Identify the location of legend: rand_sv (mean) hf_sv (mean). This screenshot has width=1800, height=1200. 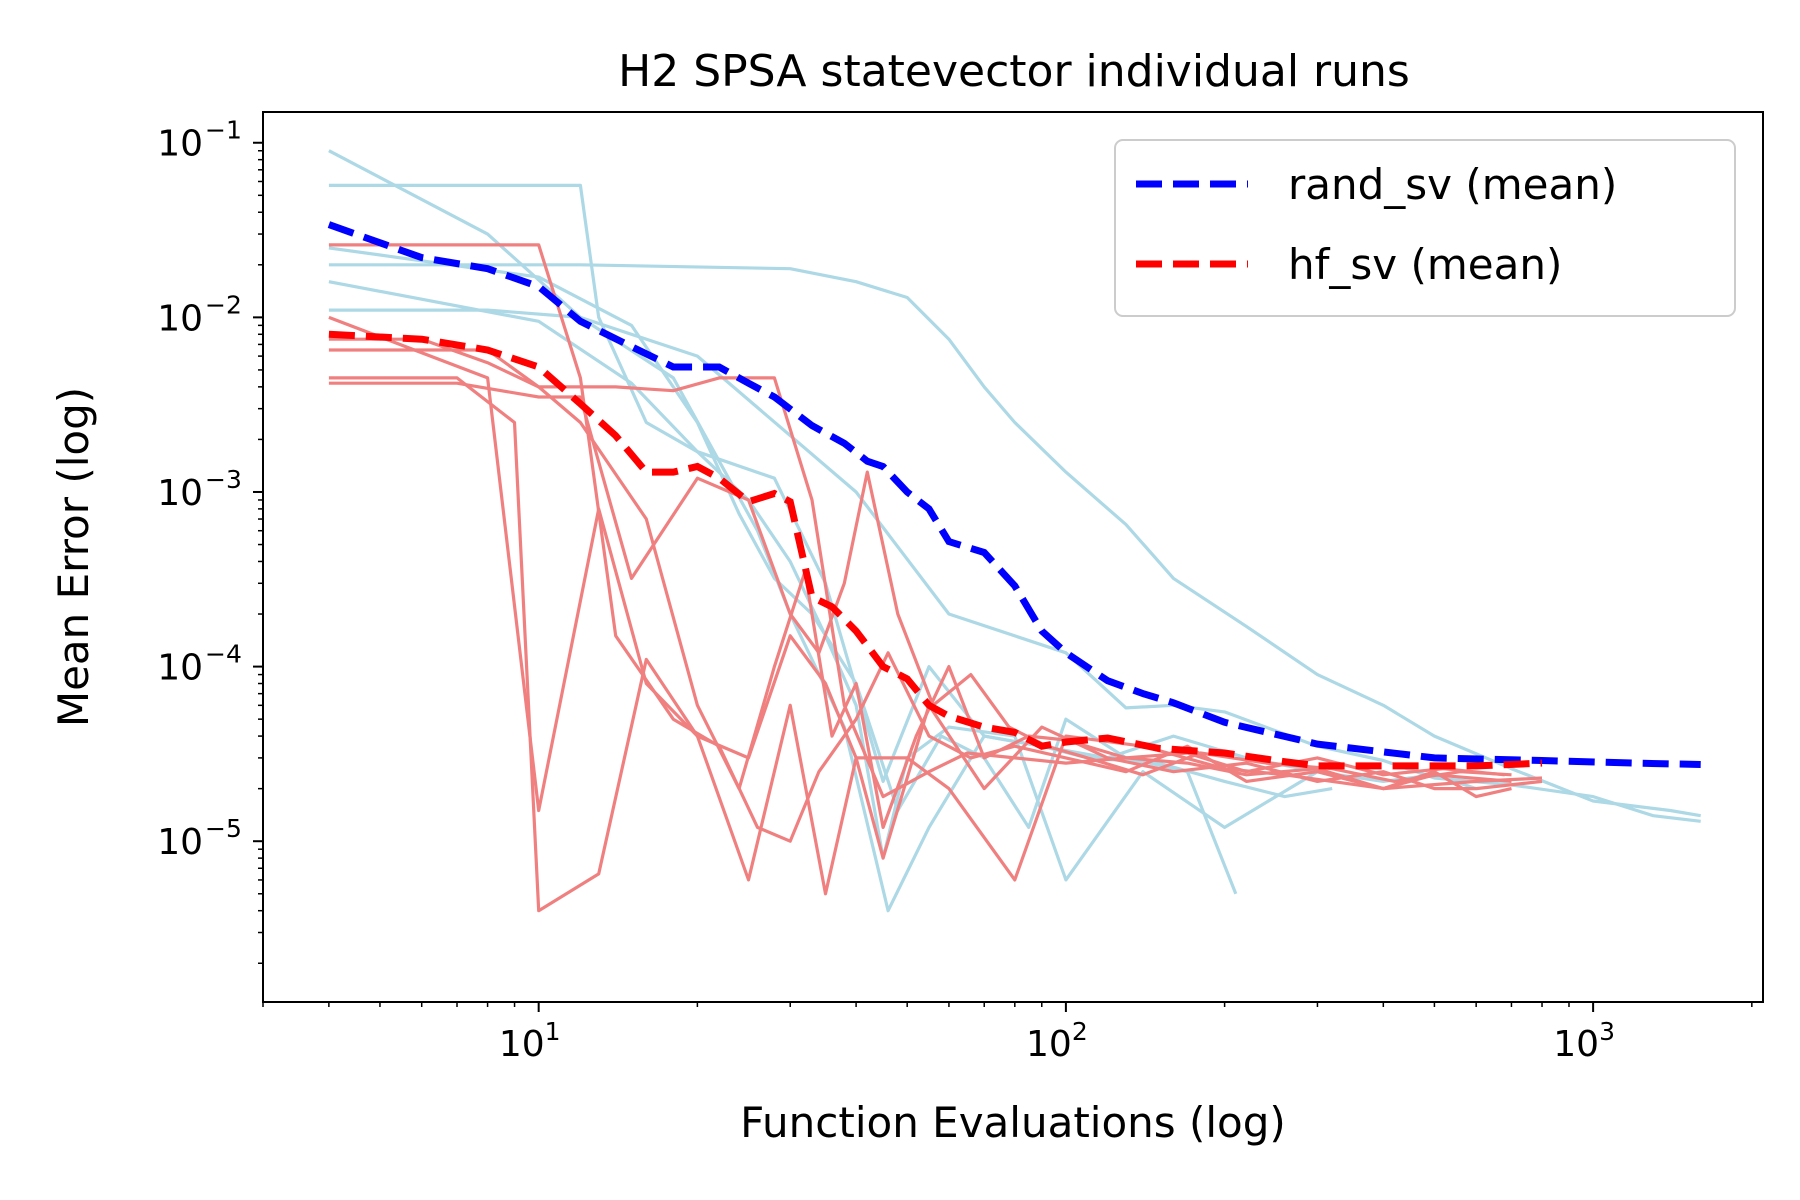
(1425, 228).